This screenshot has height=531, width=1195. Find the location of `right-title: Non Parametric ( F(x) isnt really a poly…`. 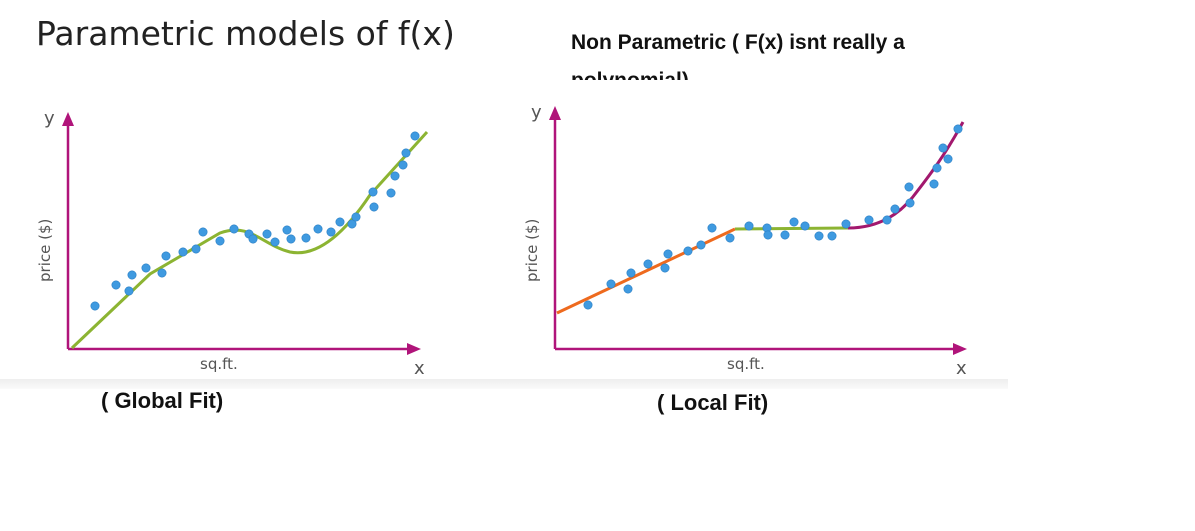

right-title: Non Parametric ( F(x) isnt really a poly… is located at coordinates (738, 55).